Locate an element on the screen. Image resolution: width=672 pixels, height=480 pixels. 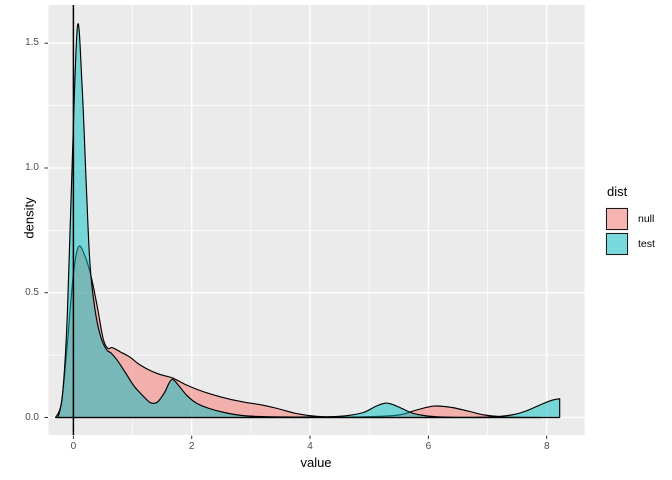
legend-entry-null: null is located at coordinates (630, 219).